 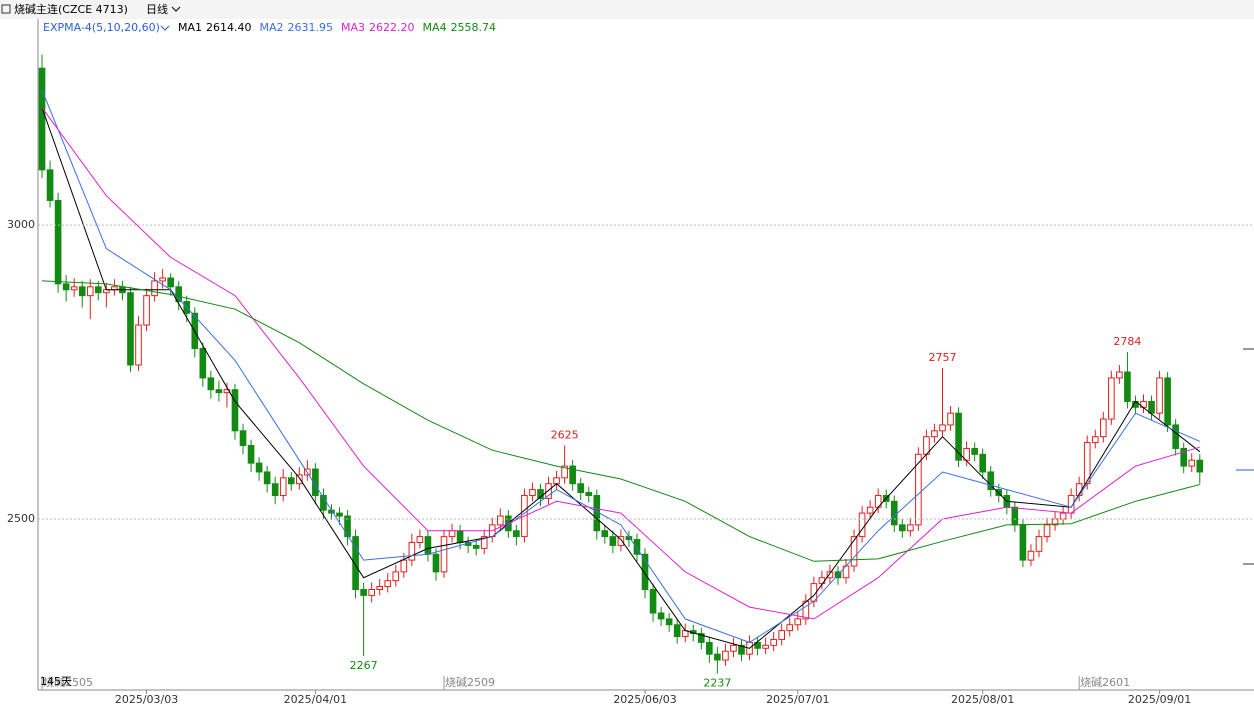 What do you see at coordinates (101, 27) in the screenshot?
I see `indicator: EXPMA-4(5,10,20,60)` at bounding box center [101, 27].